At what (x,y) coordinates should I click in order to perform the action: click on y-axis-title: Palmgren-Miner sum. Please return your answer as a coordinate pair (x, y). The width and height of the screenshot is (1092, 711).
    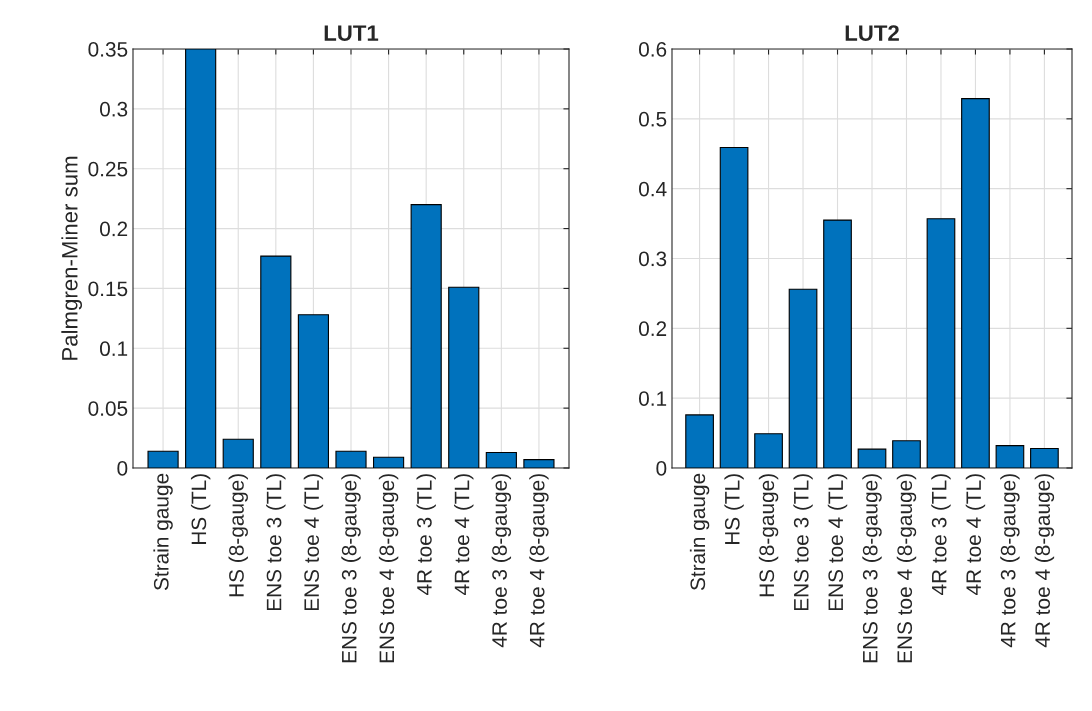
    Looking at the image, I should click on (72, 258).